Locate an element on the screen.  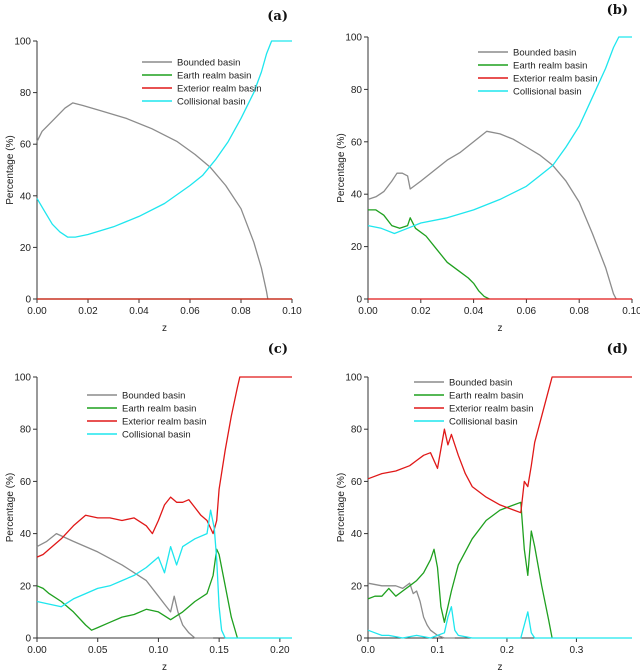
x-tick-label: 0.2 is located at coordinates (507, 650).